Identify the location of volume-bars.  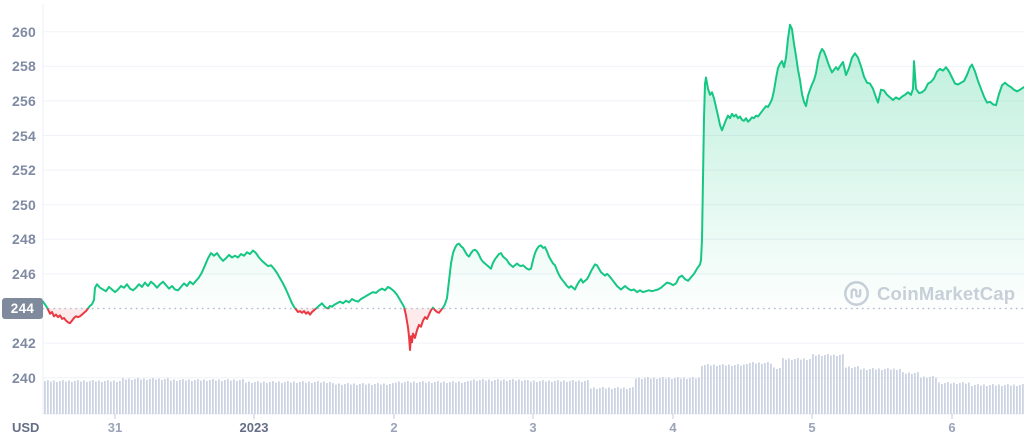
(534, 384).